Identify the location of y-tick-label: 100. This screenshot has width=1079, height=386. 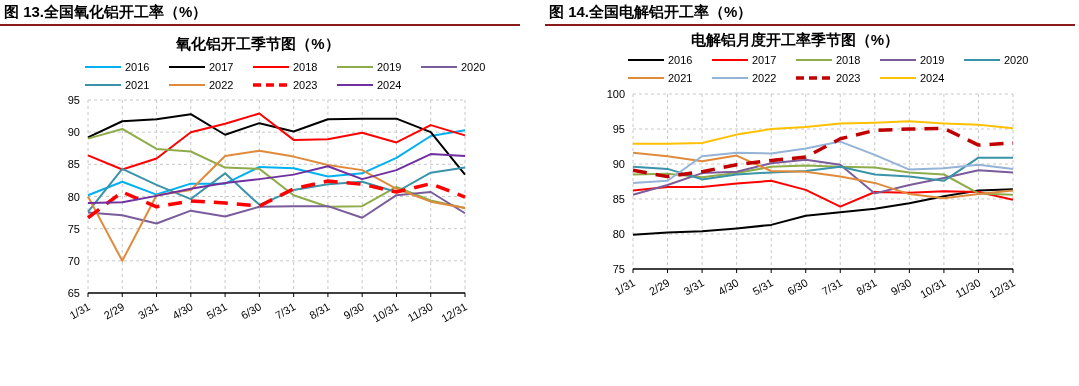
(615, 94).